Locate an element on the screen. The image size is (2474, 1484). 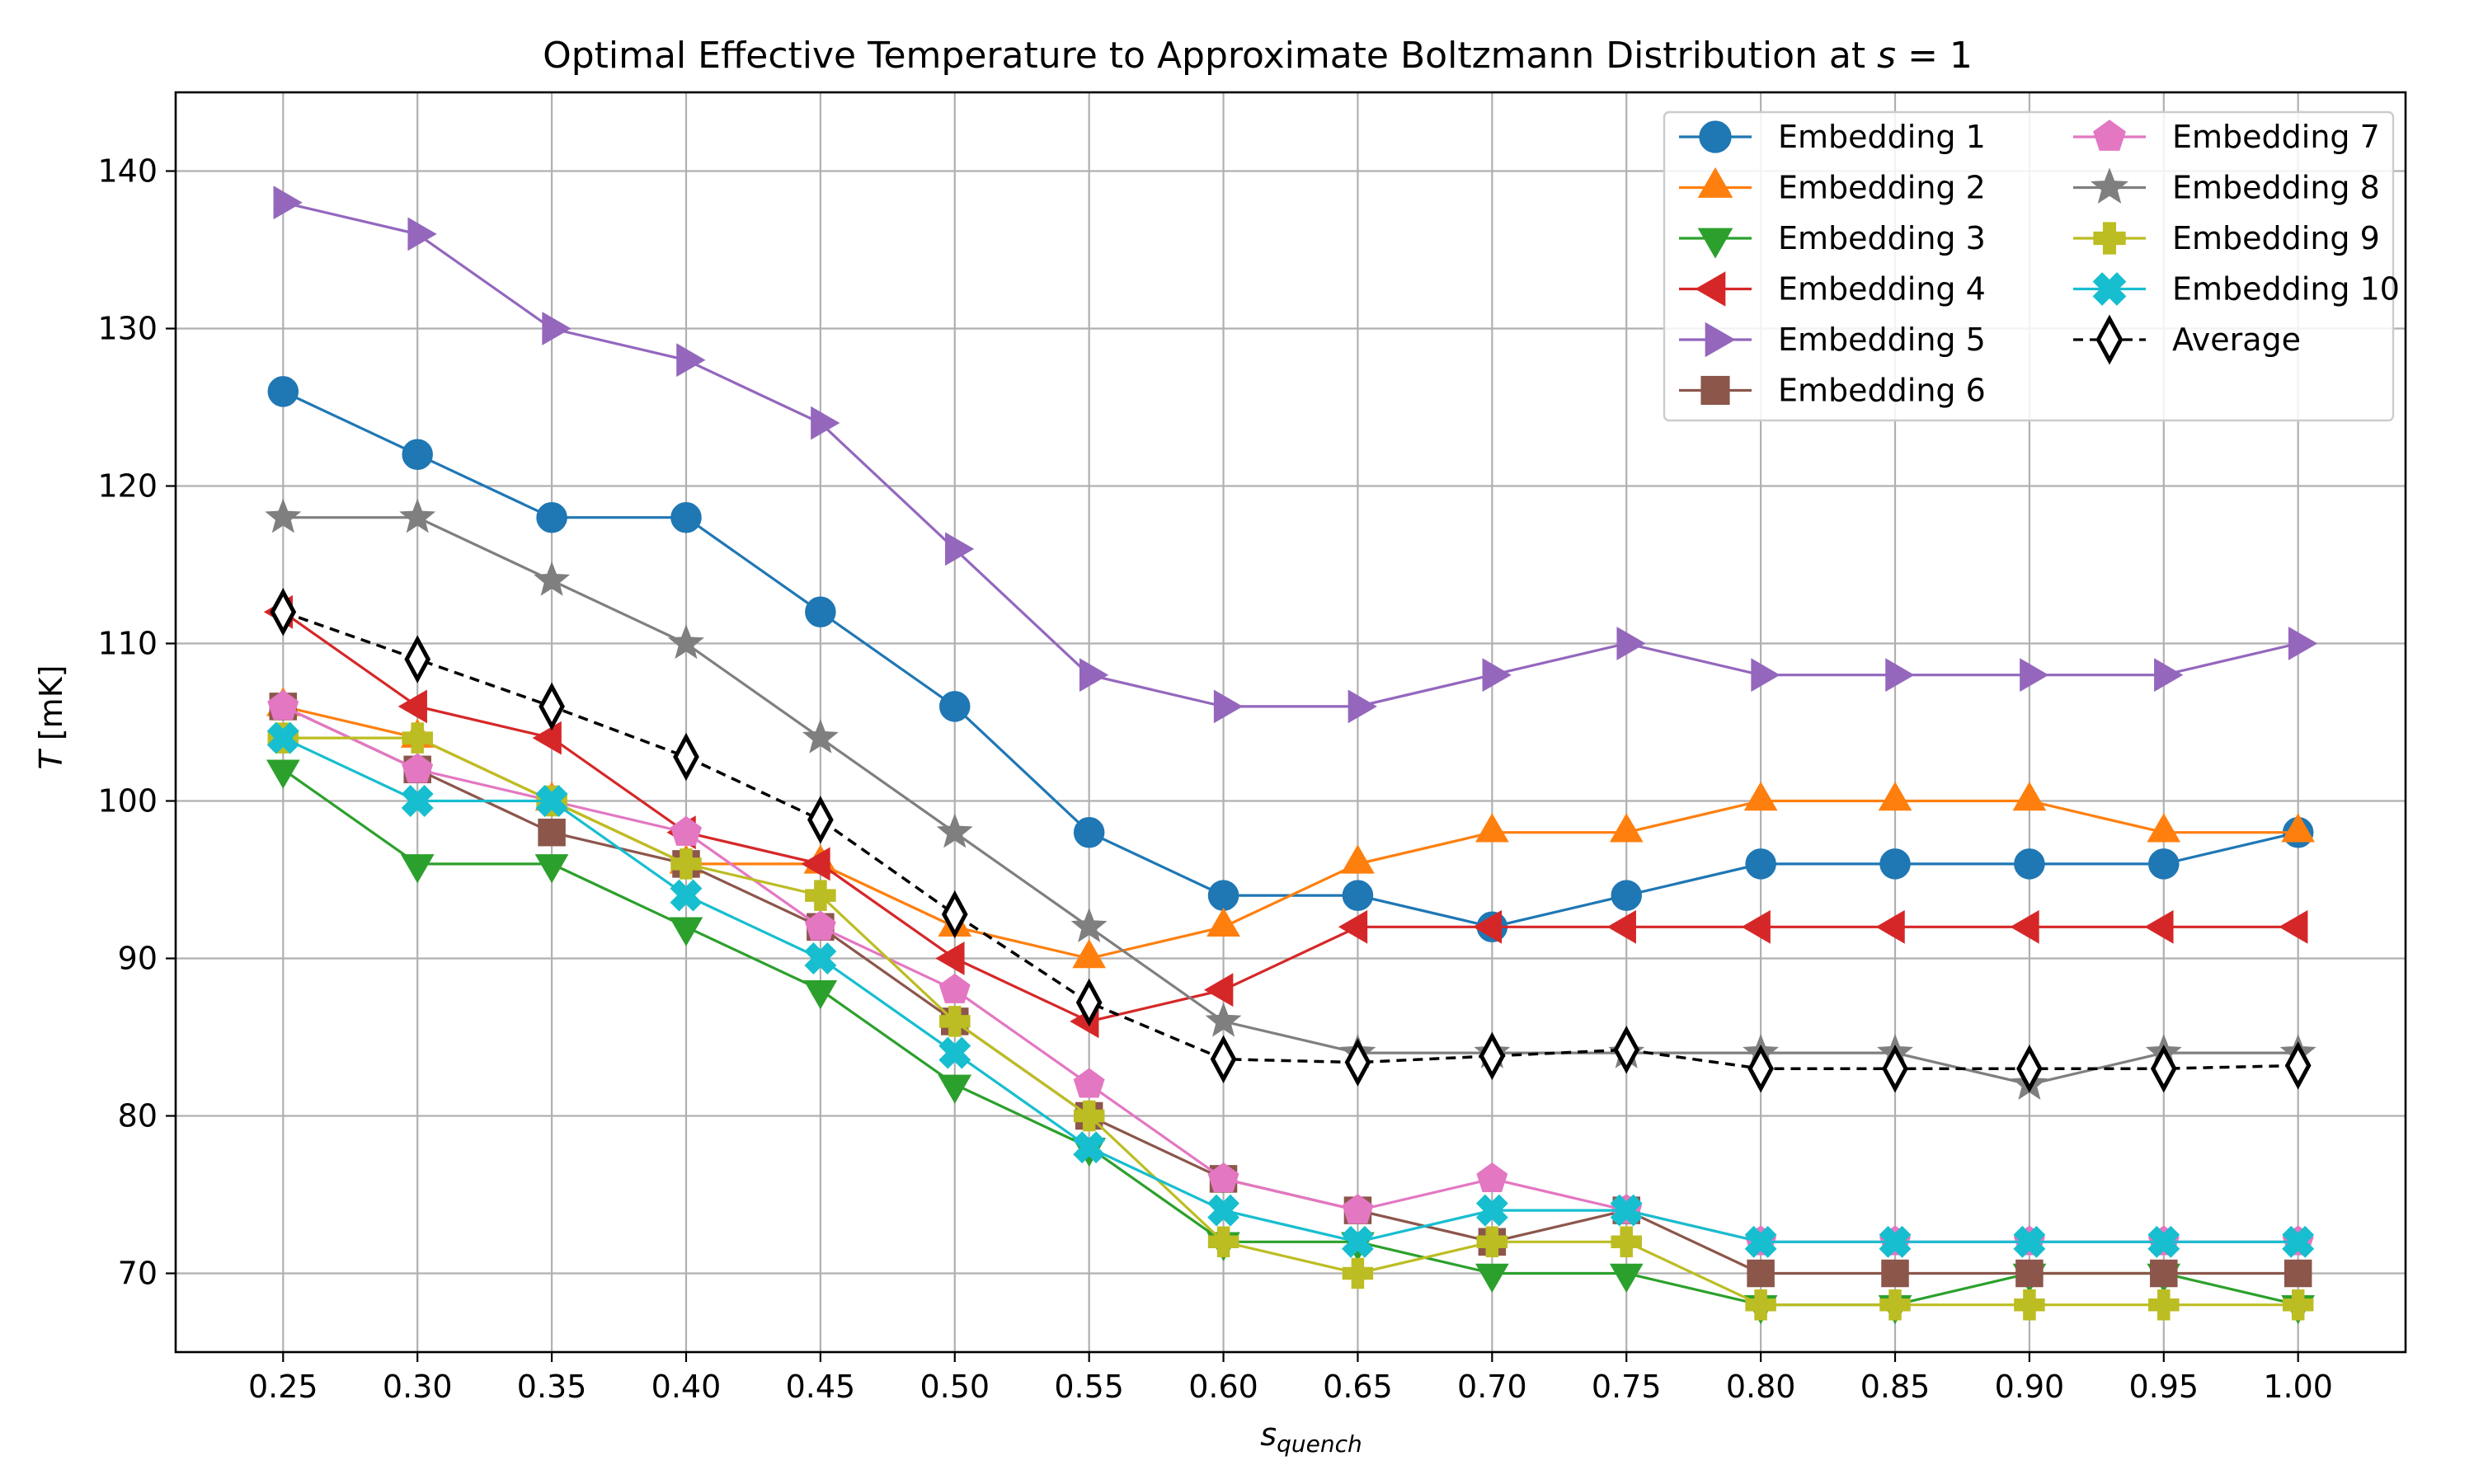
y-tick-label: 130 is located at coordinates (127, 329).